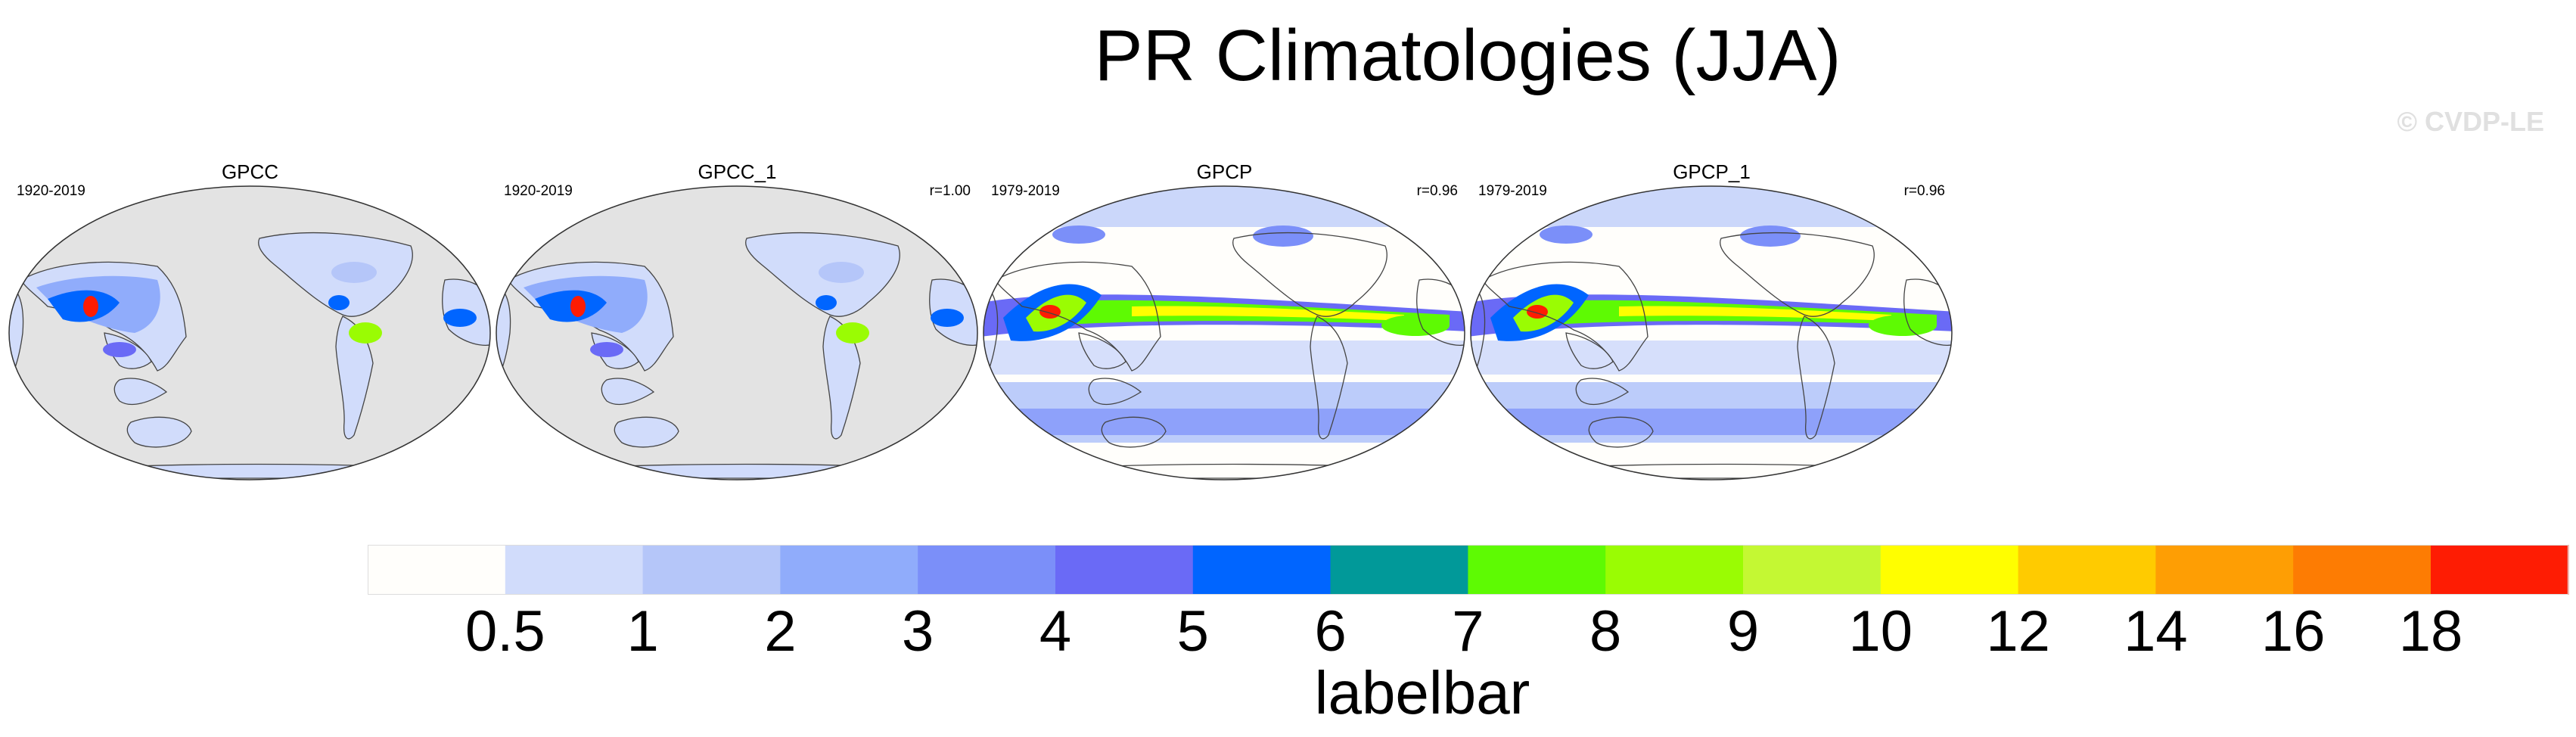 The width and height of the screenshot is (2576, 737). I want to click on labelbar-tick-label: 0.5, so click(505, 628).